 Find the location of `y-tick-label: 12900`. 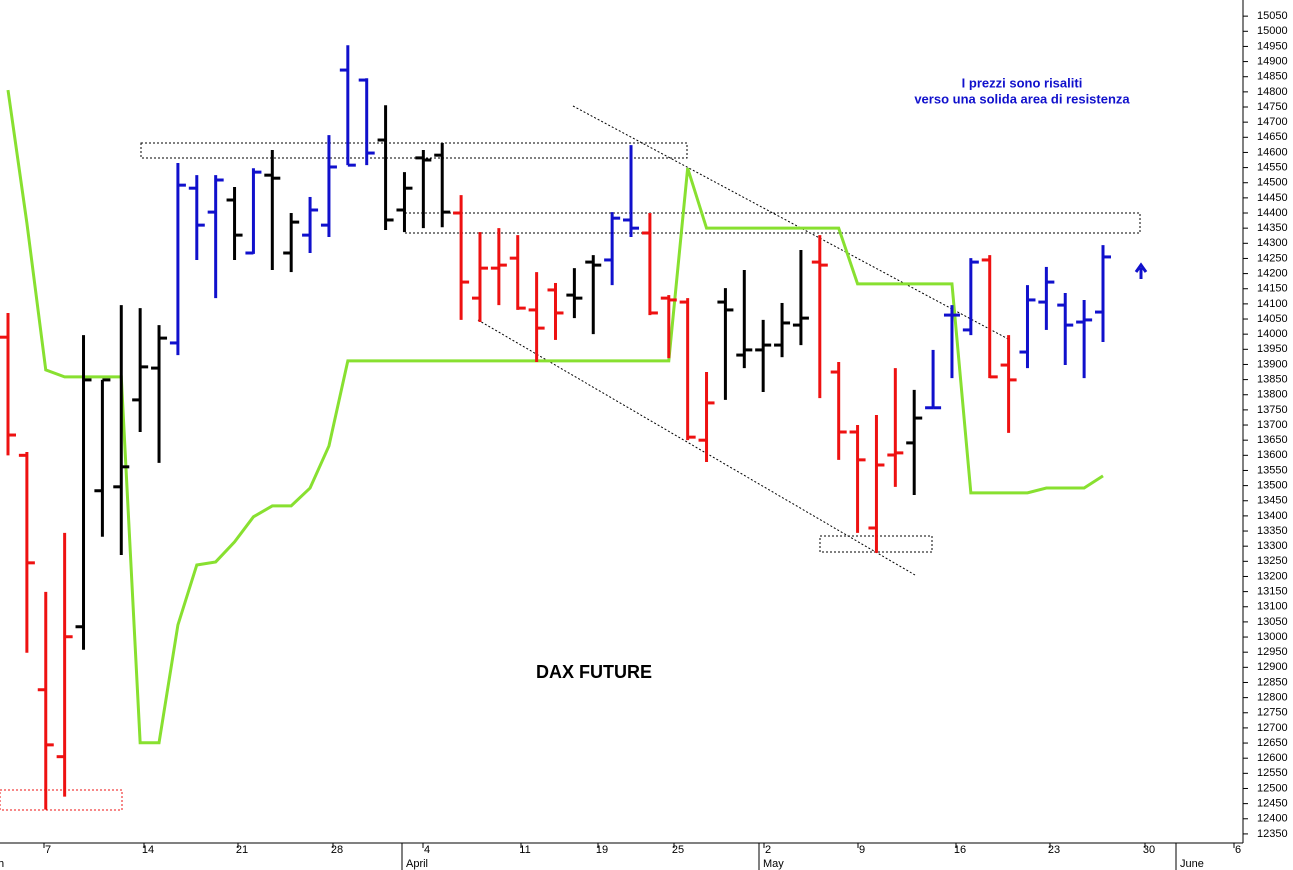

y-tick-label: 12900 is located at coordinates (1272, 667).